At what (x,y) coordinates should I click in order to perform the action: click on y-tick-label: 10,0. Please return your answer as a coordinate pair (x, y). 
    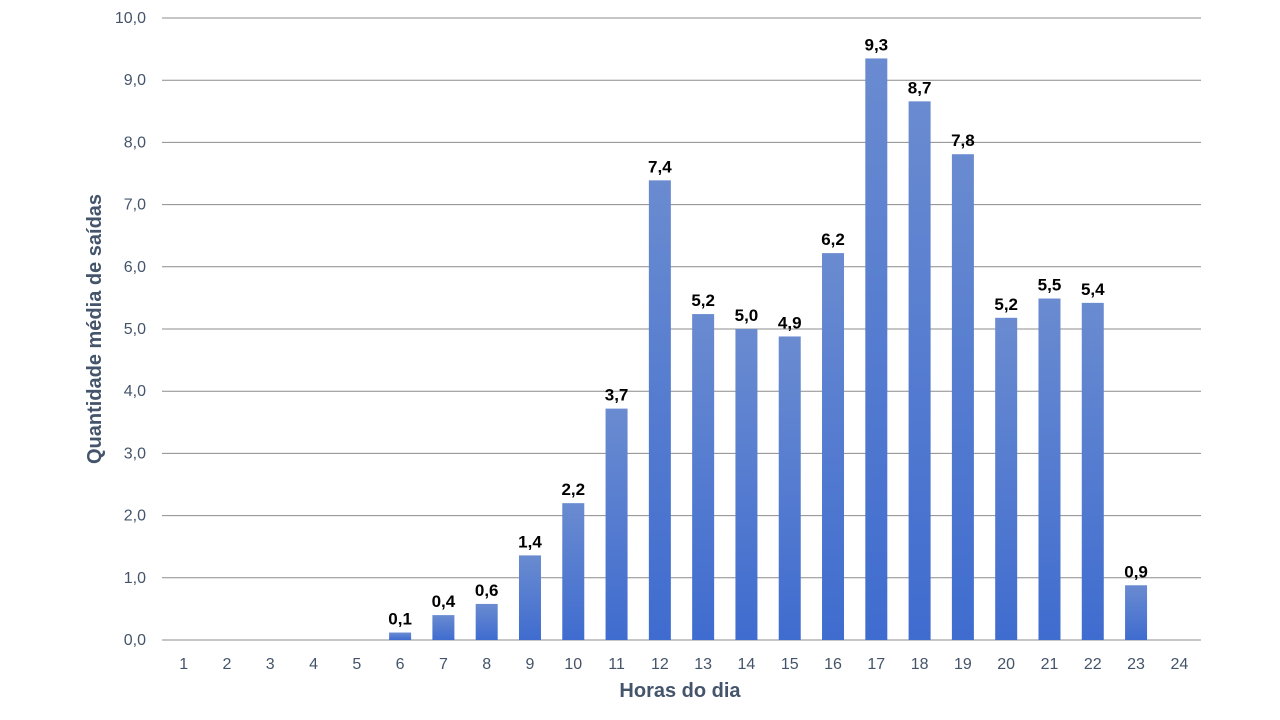
    Looking at the image, I should click on (130, 18).